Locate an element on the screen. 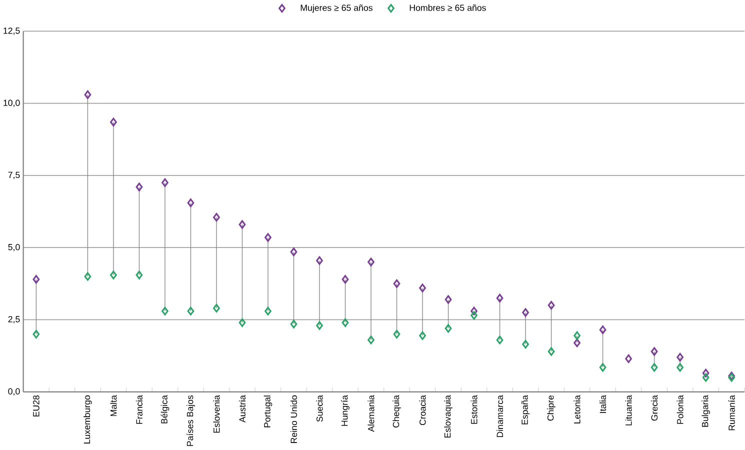 The height and width of the screenshot is (450, 745). x-tick-label: Portugal is located at coordinates (268, 412).